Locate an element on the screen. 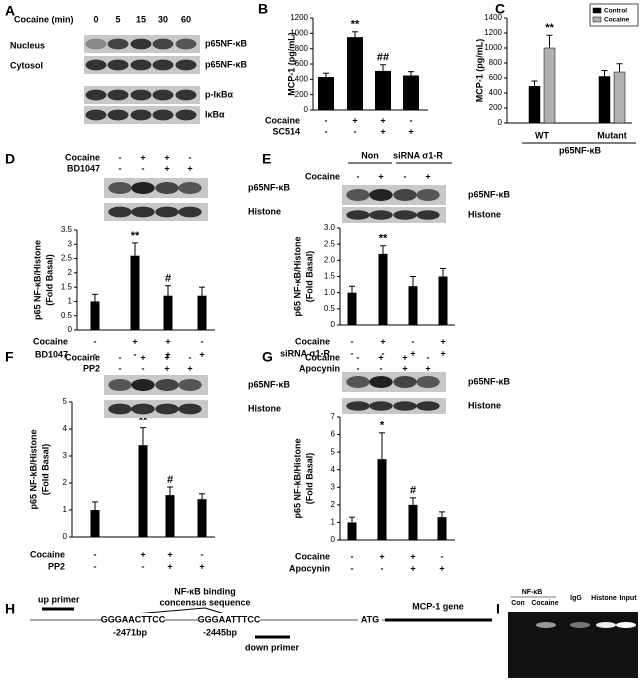 The height and width of the screenshot is (680, 640). y-tick-label: 4 is located at coordinates (333, 469).